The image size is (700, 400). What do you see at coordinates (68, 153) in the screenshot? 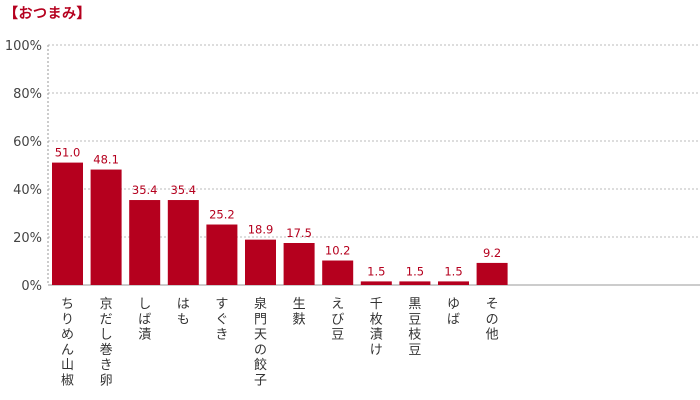
I see `data-label: 51.0` at bounding box center [68, 153].